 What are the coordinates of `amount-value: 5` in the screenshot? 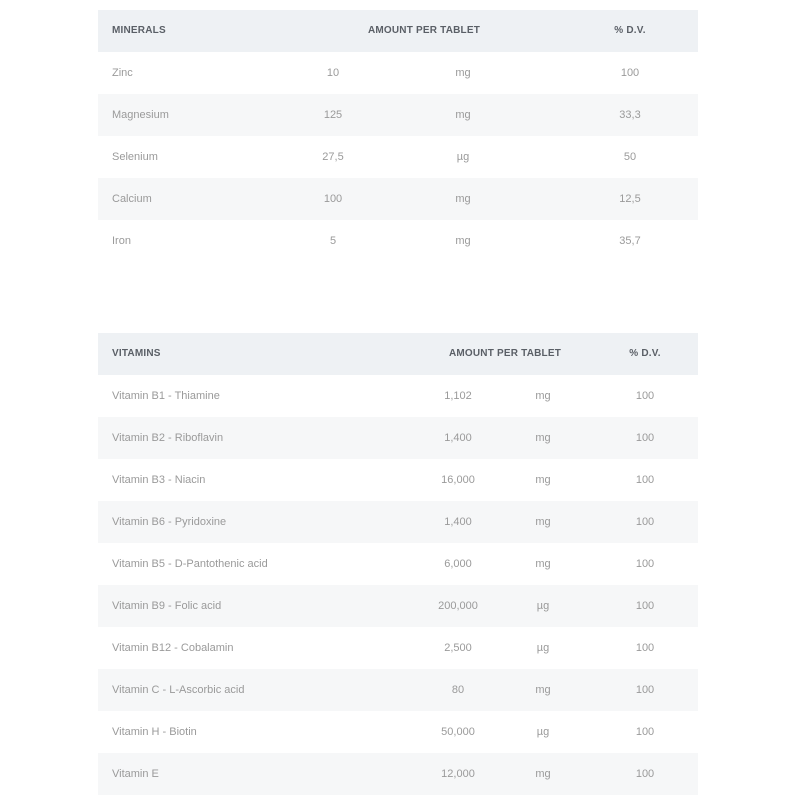 It's located at (333, 241).